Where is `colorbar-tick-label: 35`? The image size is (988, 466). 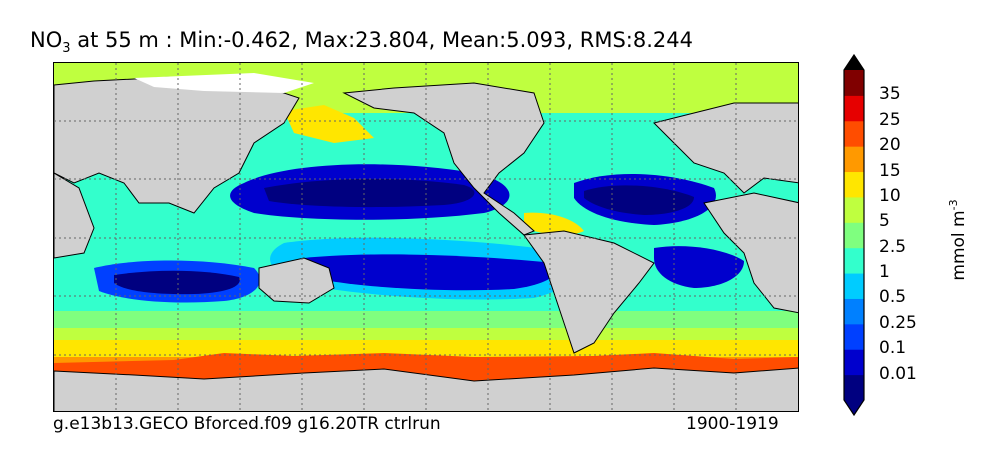
colorbar-tick-label: 35 is located at coordinates (890, 94).